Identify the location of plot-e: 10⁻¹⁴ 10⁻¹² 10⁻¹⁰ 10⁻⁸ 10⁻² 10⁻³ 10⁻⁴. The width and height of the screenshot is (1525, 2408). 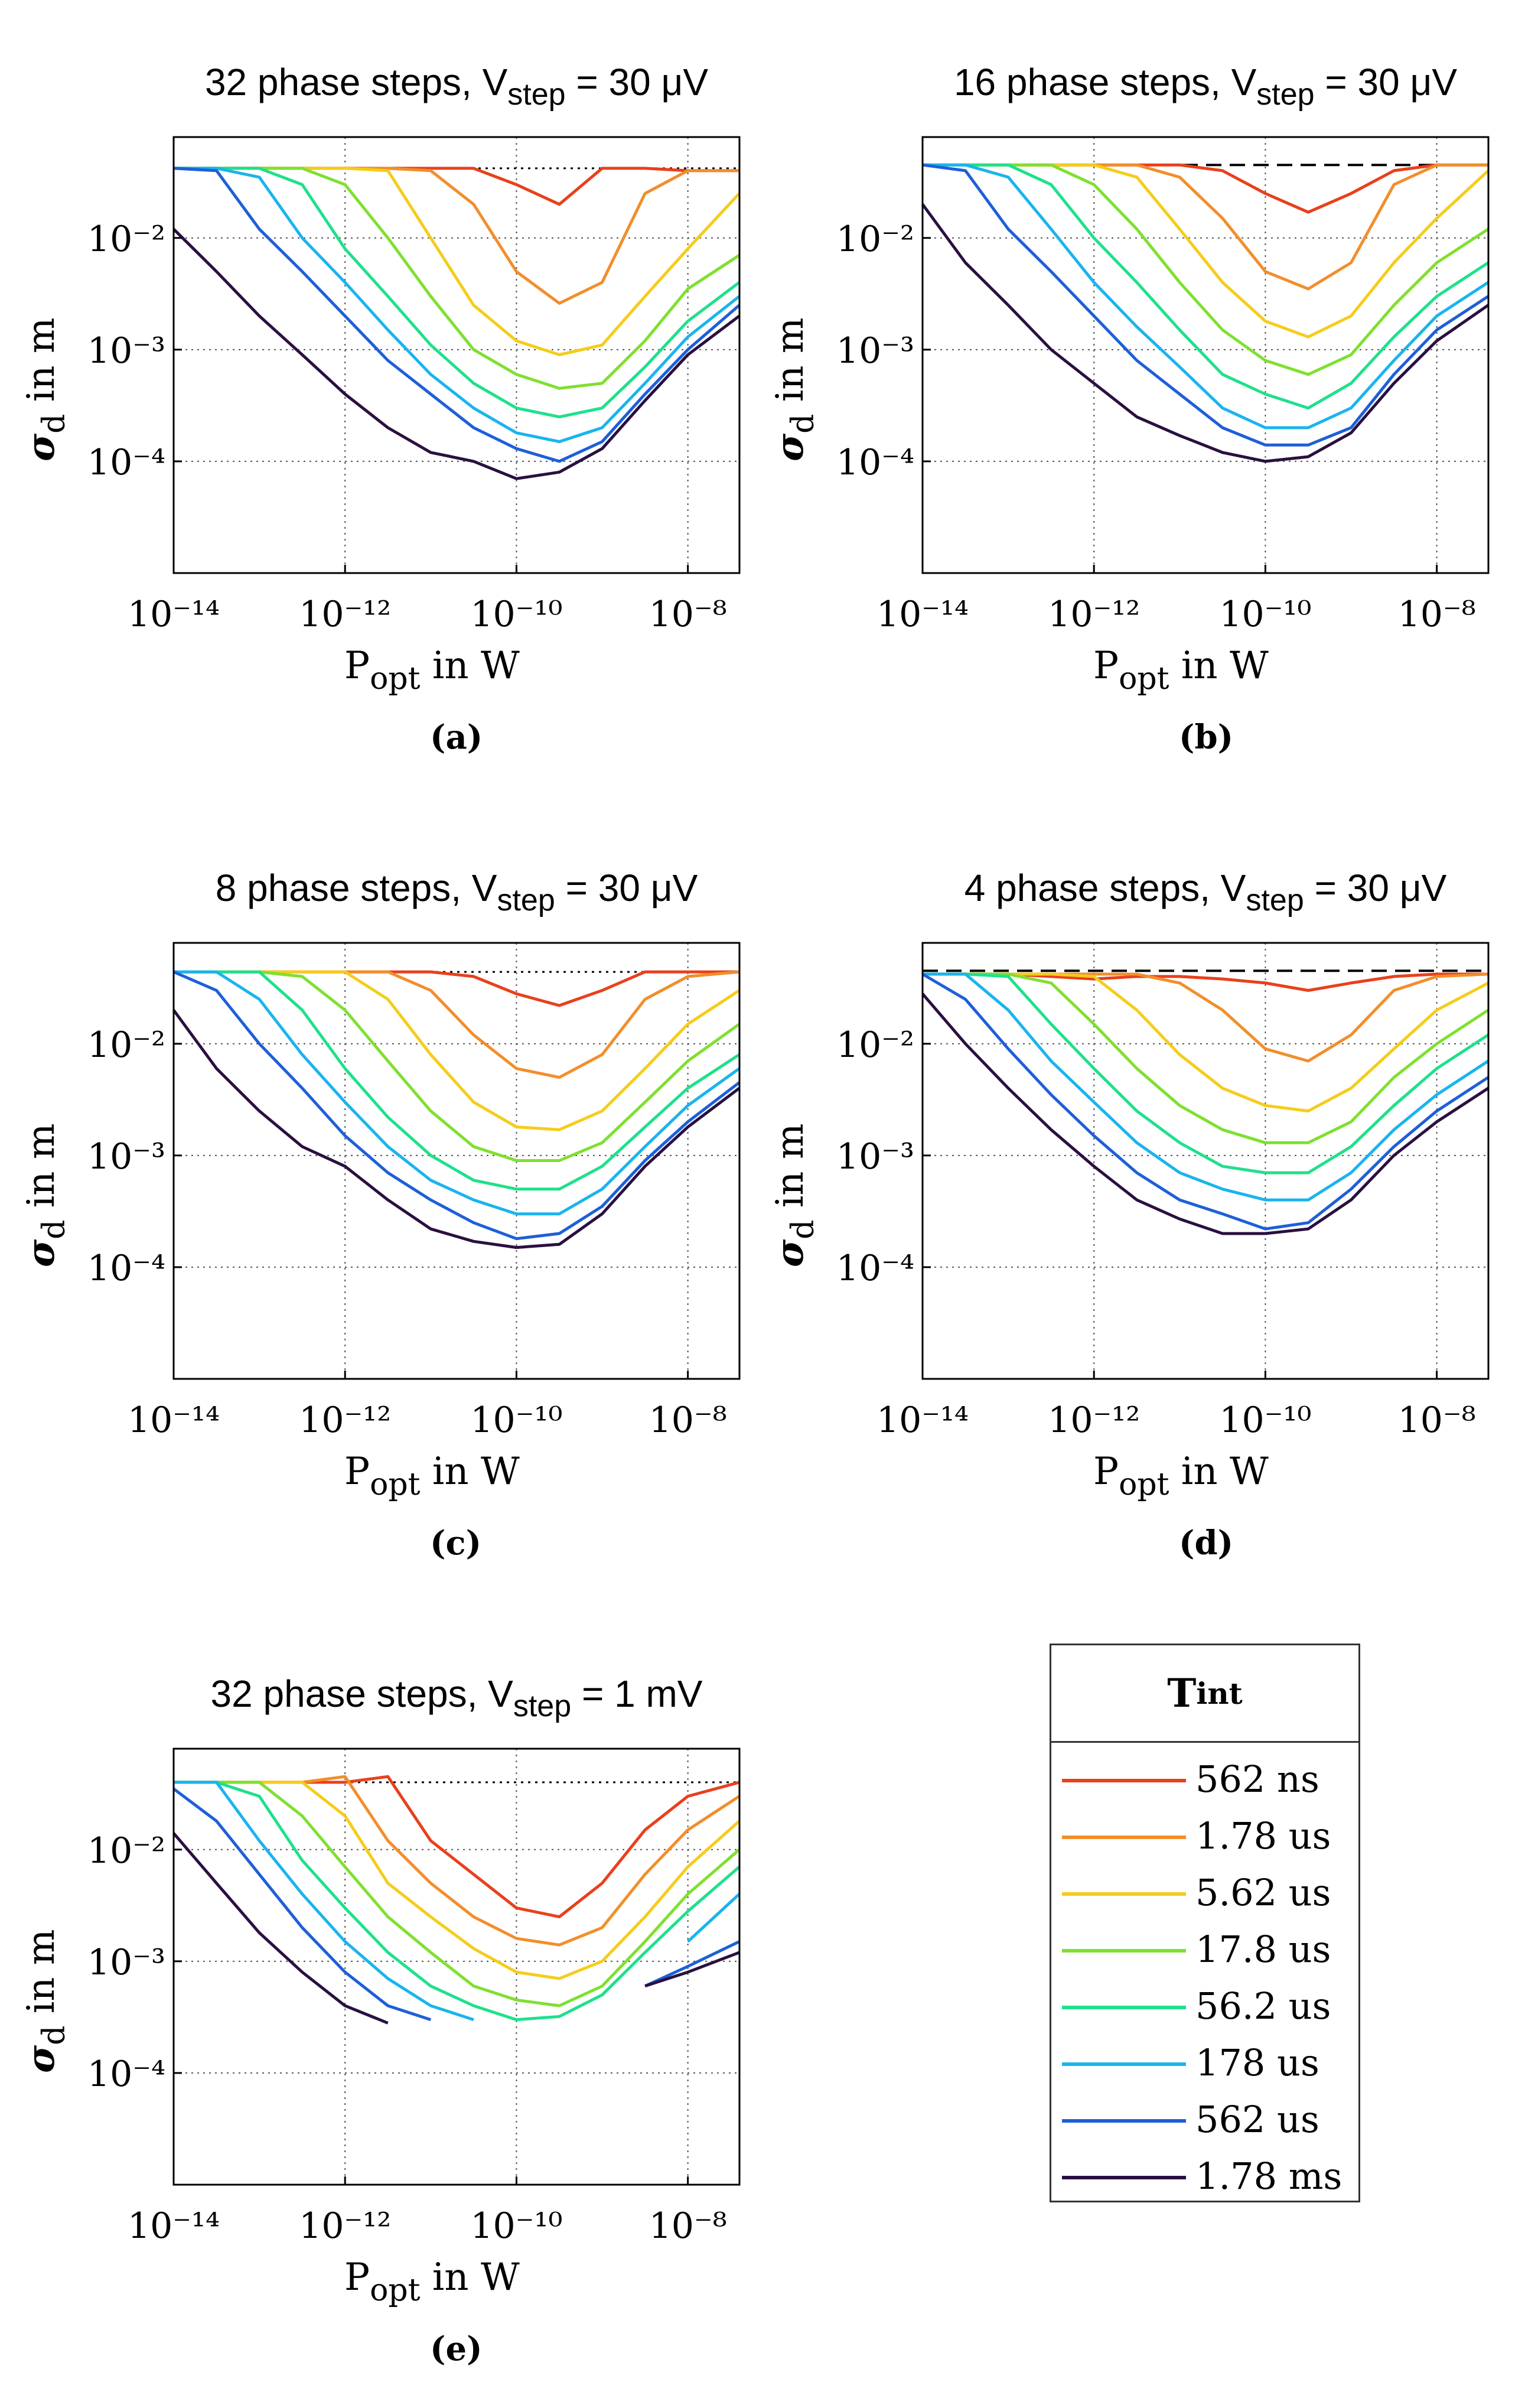
(414, 1997).